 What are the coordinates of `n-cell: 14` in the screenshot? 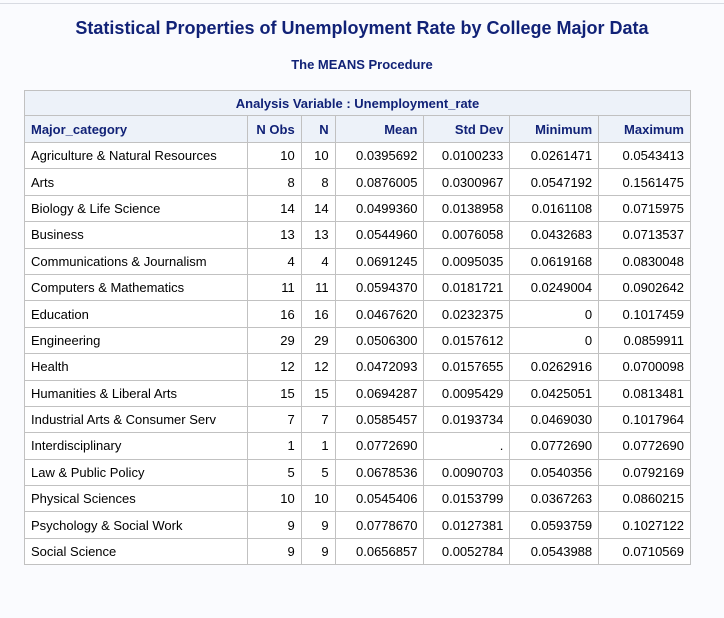 It's located at (318, 208).